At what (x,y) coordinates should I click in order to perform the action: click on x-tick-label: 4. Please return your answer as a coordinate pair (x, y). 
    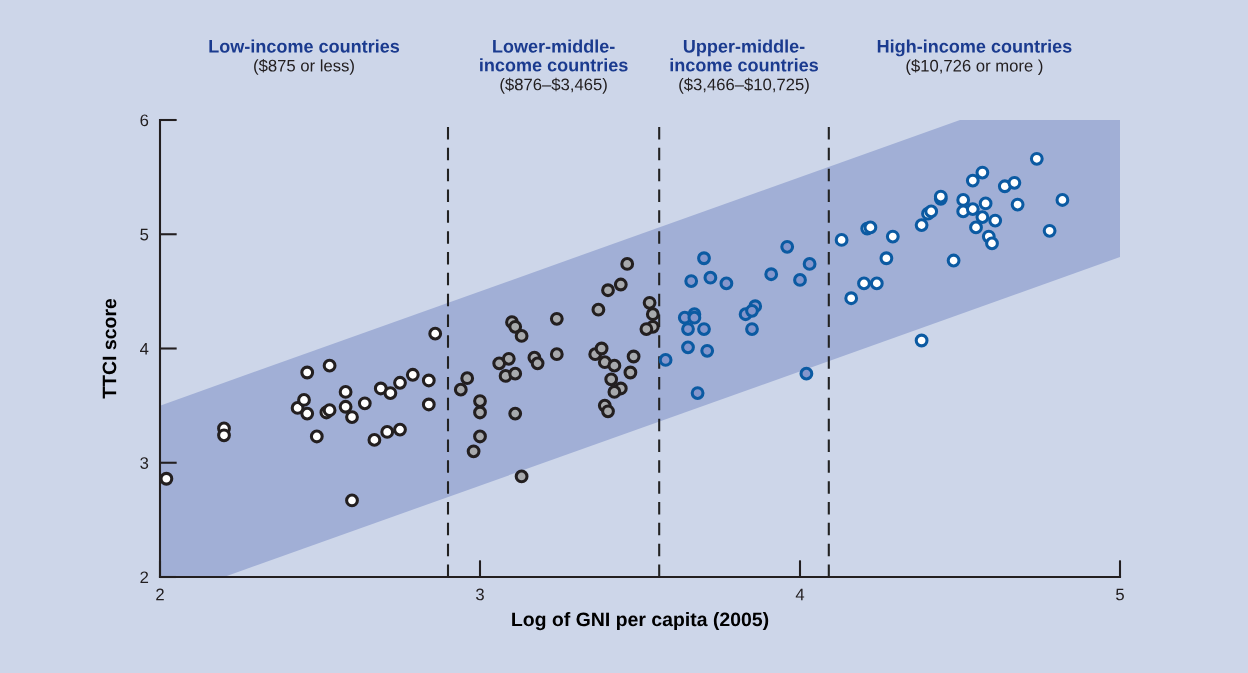
    Looking at the image, I should click on (800, 594).